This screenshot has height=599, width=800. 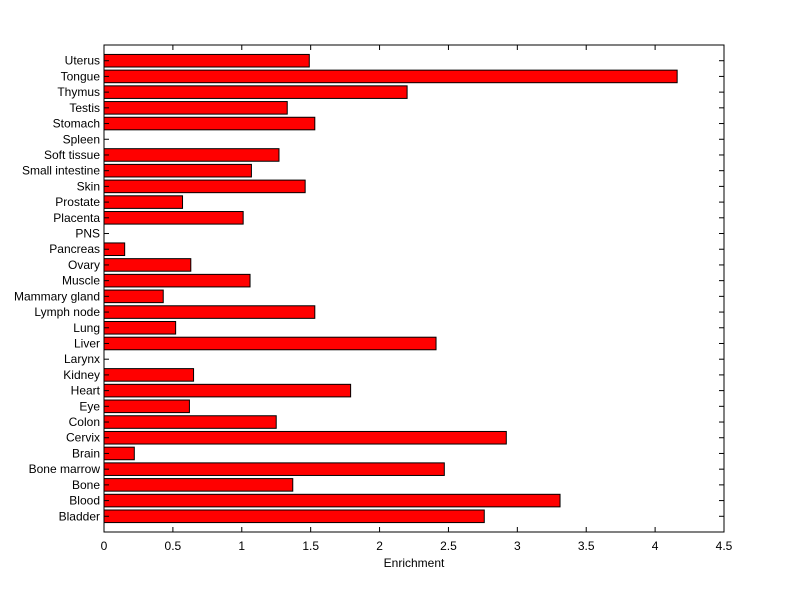 I want to click on category-label: Kidney, so click(x=81, y=375).